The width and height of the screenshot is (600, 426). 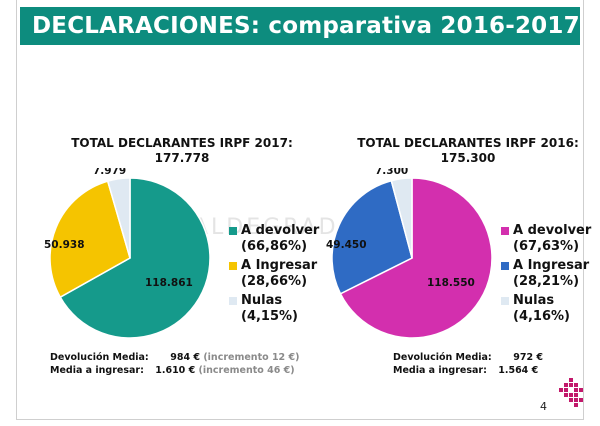 What do you see at coordinates (518, 370) in the screenshot?
I see `stat-value: 1.564 €` at bounding box center [518, 370].